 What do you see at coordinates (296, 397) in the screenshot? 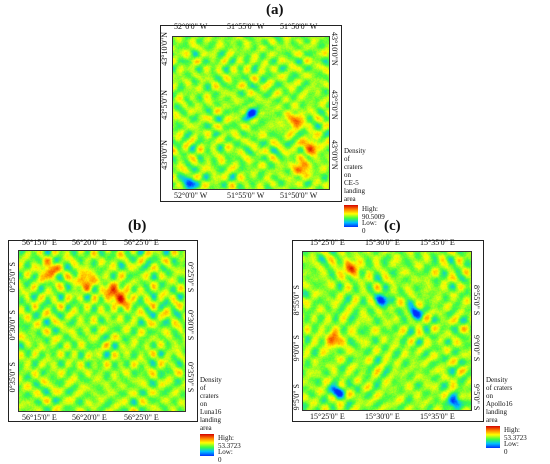
I see `left-tick-c-3: 9°5'0" S` at bounding box center [296, 397].